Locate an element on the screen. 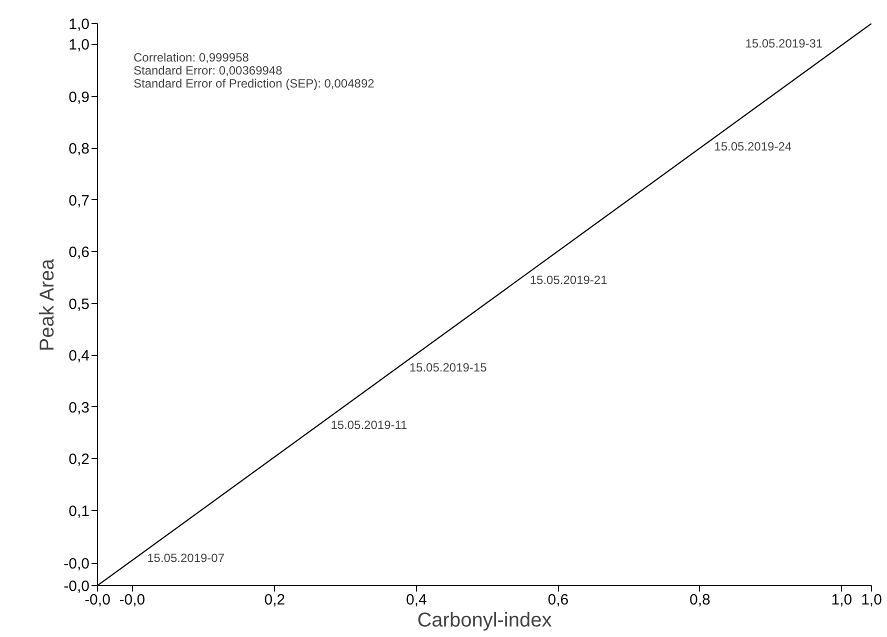  annotation: 15.05.2019-11 is located at coordinates (369, 425).